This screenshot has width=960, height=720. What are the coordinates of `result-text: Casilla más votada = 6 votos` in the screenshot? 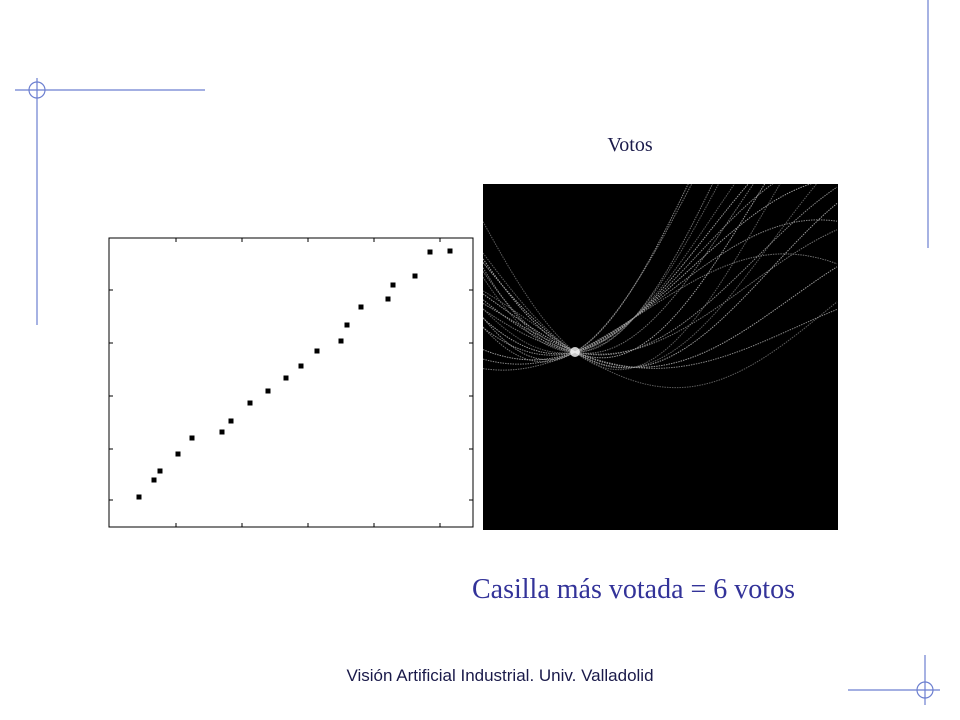 It's located at (633, 589).